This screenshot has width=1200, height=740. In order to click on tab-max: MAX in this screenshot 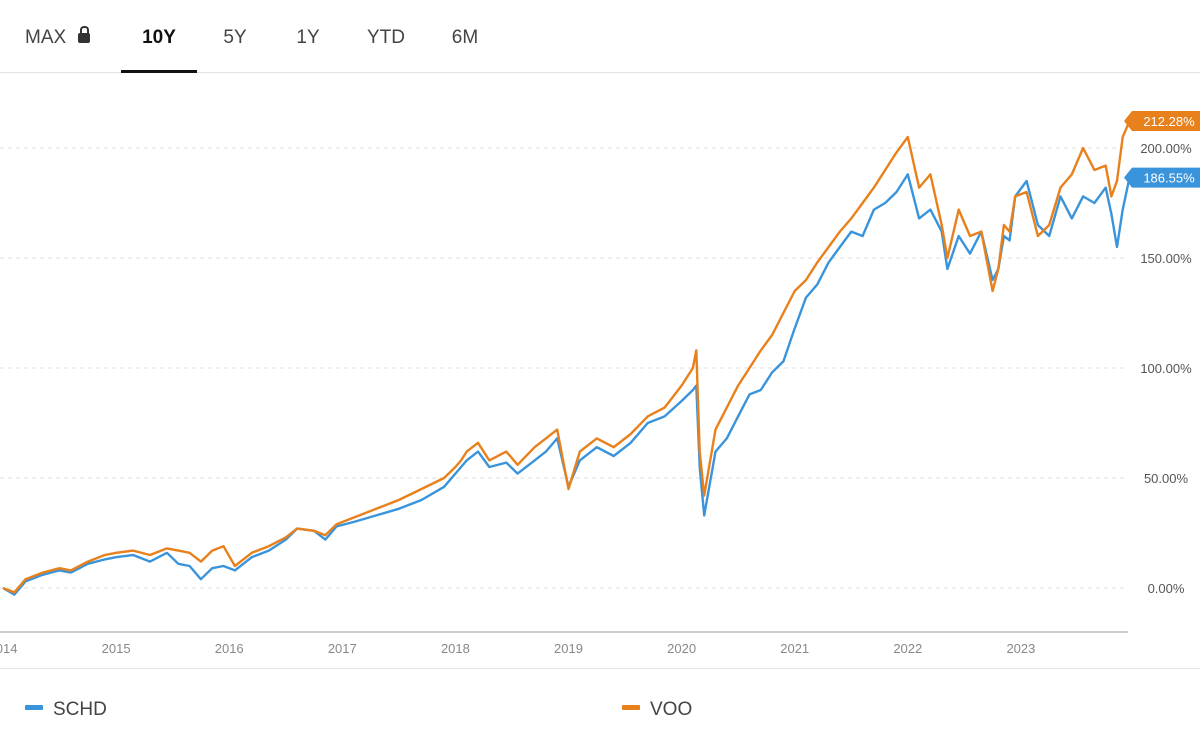, I will do `click(65, 36)`.